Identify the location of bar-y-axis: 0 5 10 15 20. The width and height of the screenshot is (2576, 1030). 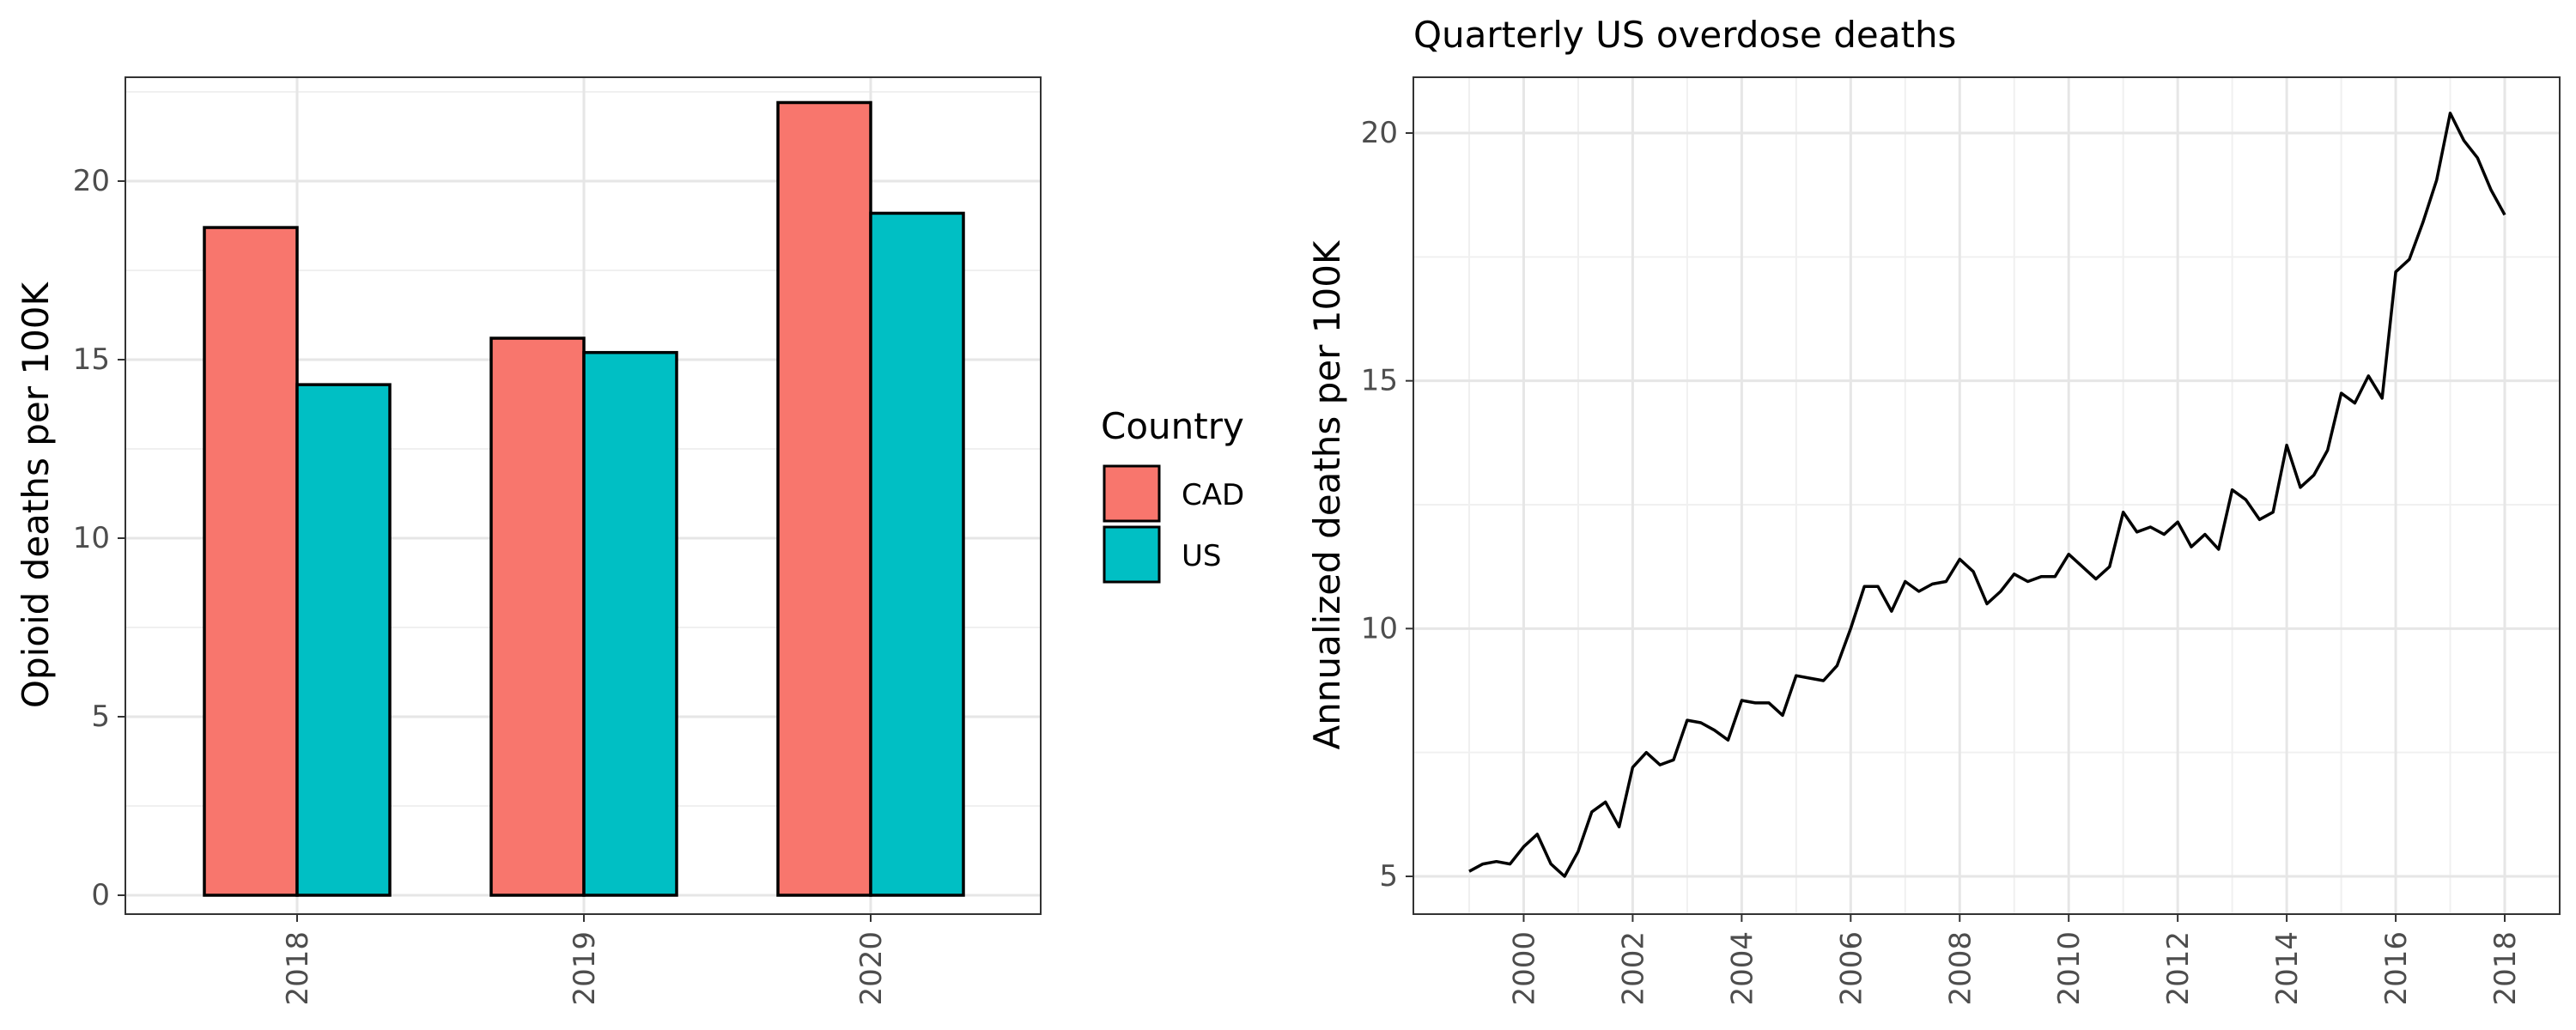
(99, 538).